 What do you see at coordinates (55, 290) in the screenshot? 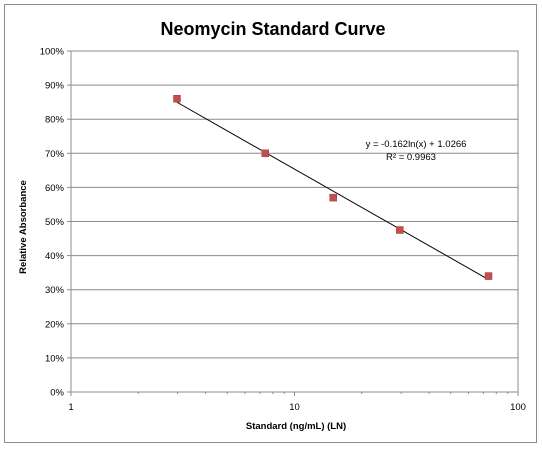
I see `y-tick-label: 30%` at bounding box center [55, 290].